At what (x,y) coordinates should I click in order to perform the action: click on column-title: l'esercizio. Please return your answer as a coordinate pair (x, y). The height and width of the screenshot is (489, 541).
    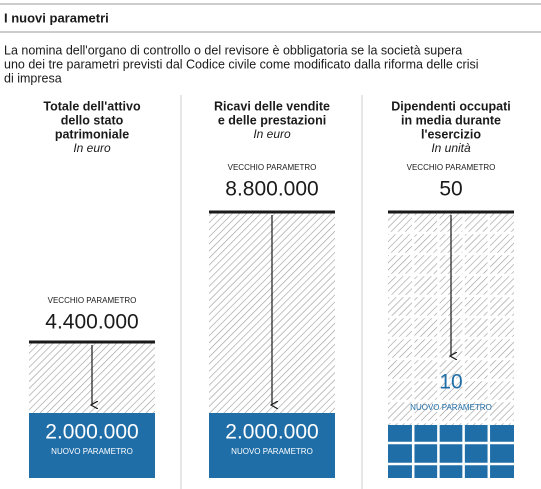
    Looking at the image, I should click on (451, 134).